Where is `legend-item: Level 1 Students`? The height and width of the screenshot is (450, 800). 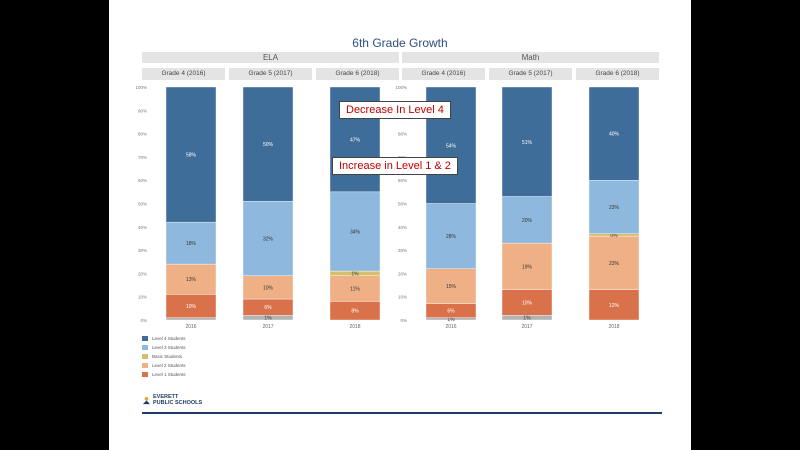 legend-item: Level 1 Students is located at coordinates (164, 374).